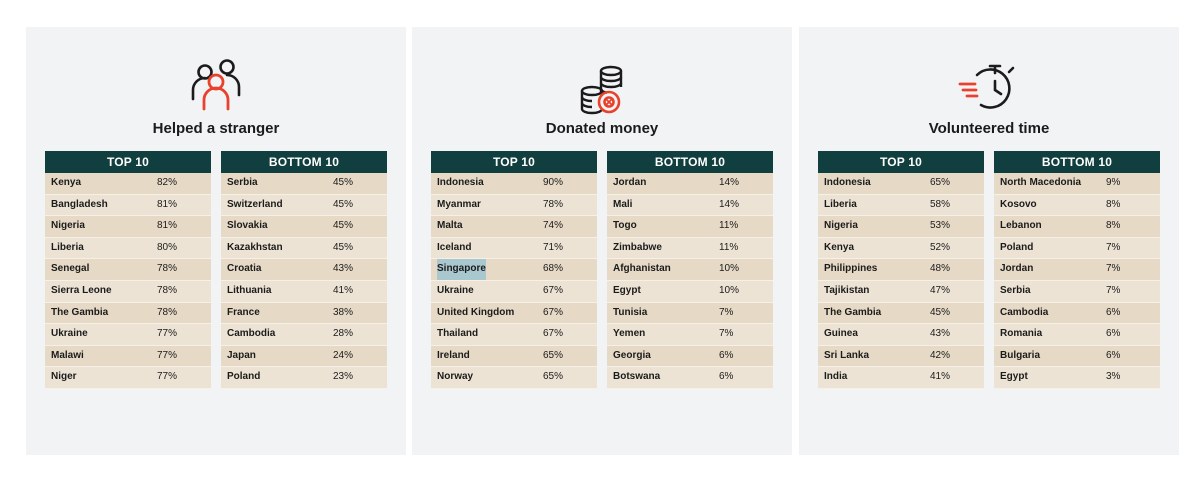  I want to click on value: 47%, so click(940, 290).